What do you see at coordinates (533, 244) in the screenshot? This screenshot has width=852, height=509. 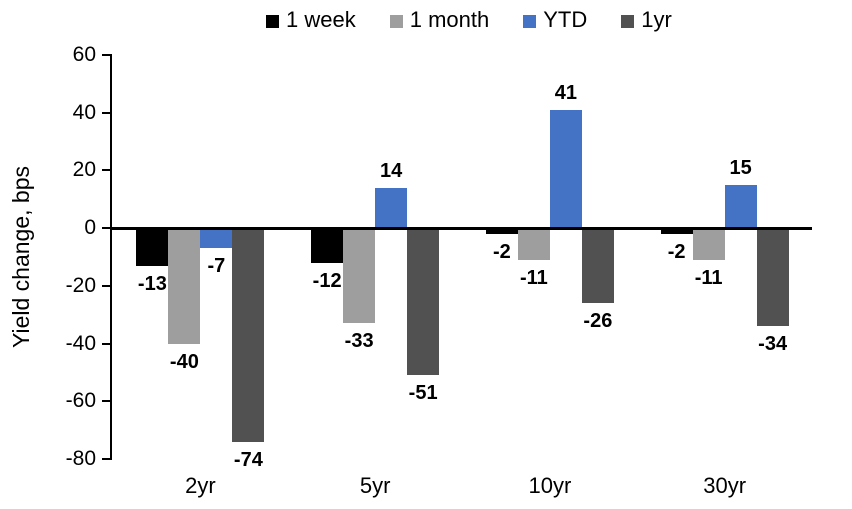 I see `bar-1-month-10yr` at bounding box center [533, 244].